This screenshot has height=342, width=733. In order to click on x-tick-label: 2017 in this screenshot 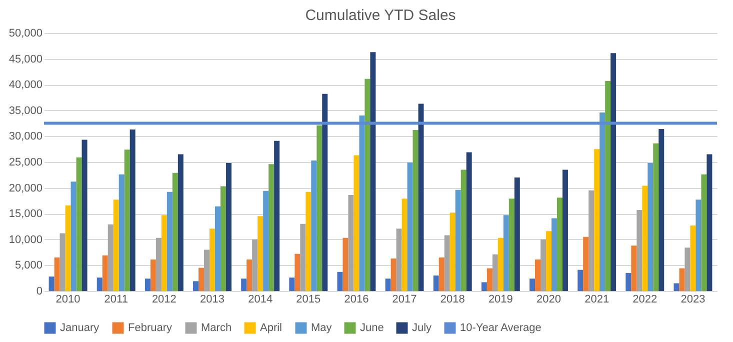, I will do `click(404, 300)`.